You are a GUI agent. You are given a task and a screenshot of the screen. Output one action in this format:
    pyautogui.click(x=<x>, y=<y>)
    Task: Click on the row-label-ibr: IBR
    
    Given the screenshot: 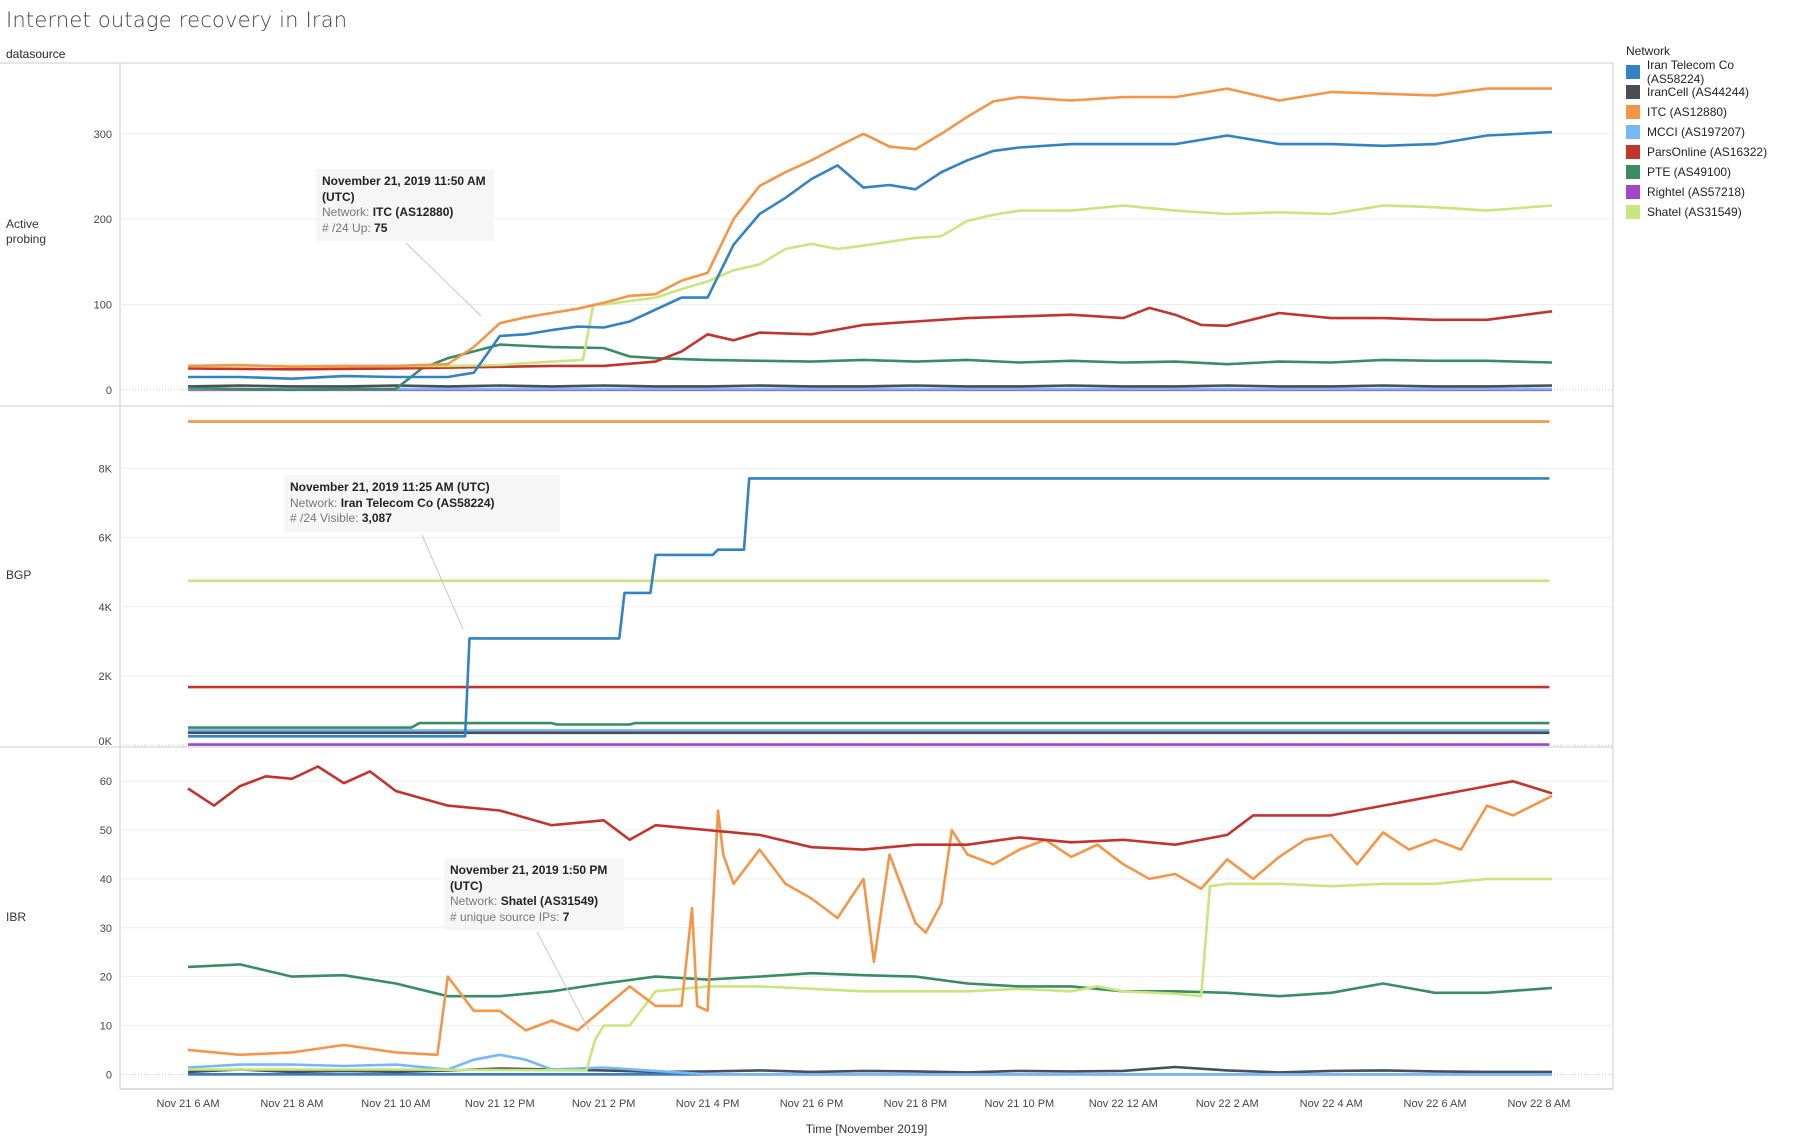 What is the action you would take?
    pyautogui.click(x=16, y=917)
    